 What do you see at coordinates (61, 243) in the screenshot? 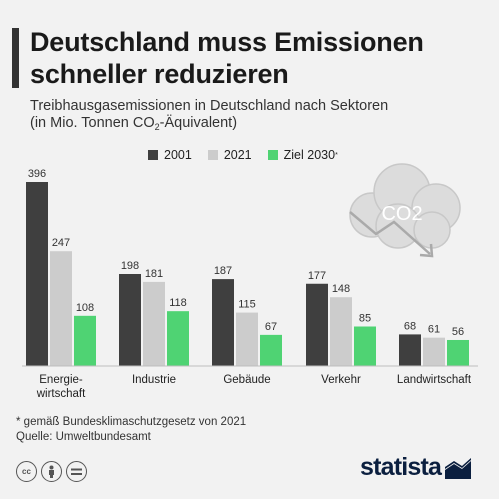
I see `data-label-2021-0: 247` at bounding box center [61, 243].